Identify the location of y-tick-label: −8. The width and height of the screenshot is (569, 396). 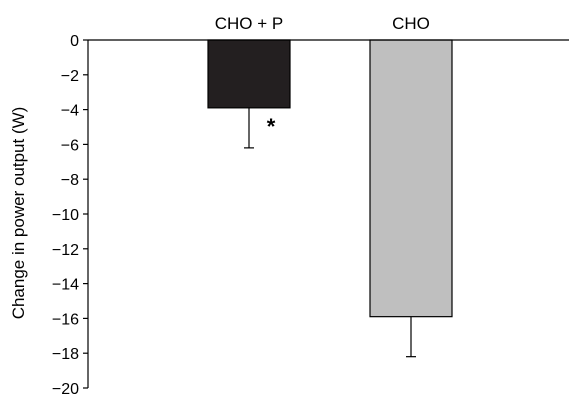
(70, 180).